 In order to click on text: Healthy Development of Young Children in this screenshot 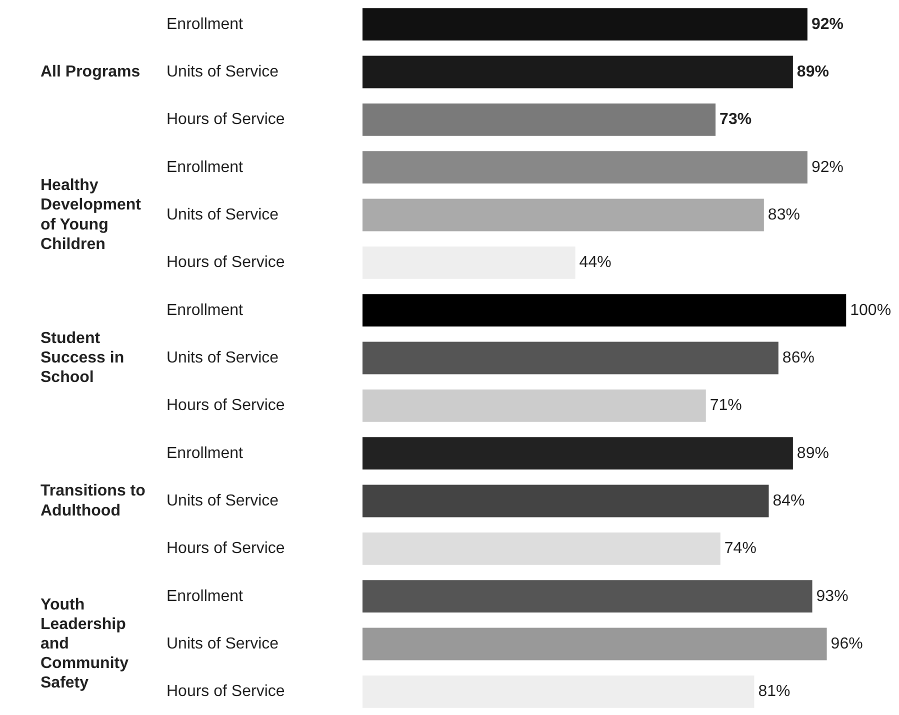, I will do `click(91, 215)`.